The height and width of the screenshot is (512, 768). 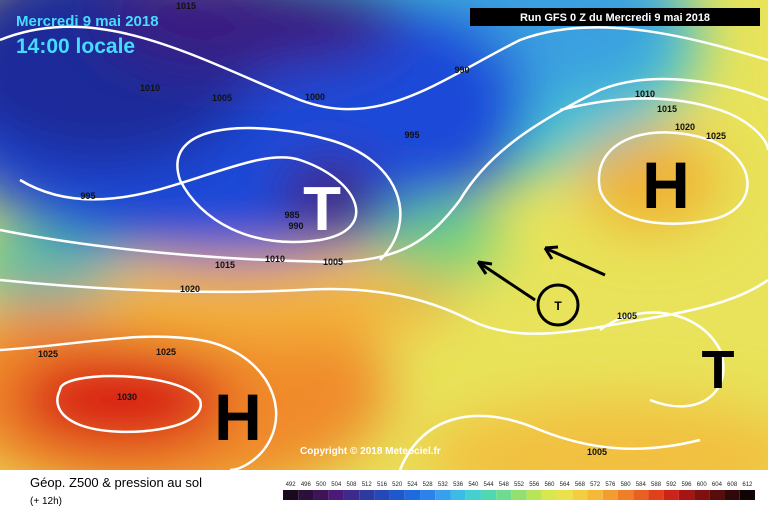 What do you see at coordinates (352, 485) in the screenshot?
I see `scale-label: 508` at bounding box center [352, 485].